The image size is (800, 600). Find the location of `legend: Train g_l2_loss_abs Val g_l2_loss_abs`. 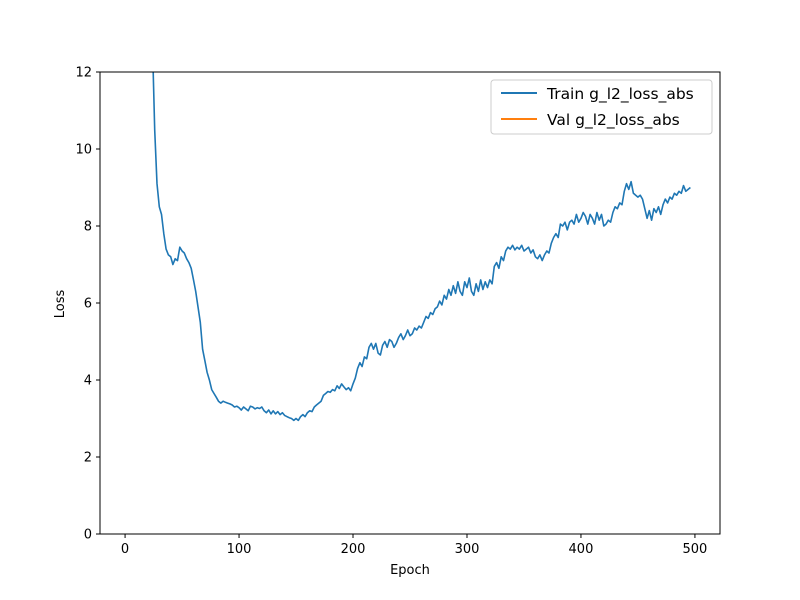

legend: Train g_l2_loss_abs Val g_l2_loss_abs is located at coordinates (601, 107).